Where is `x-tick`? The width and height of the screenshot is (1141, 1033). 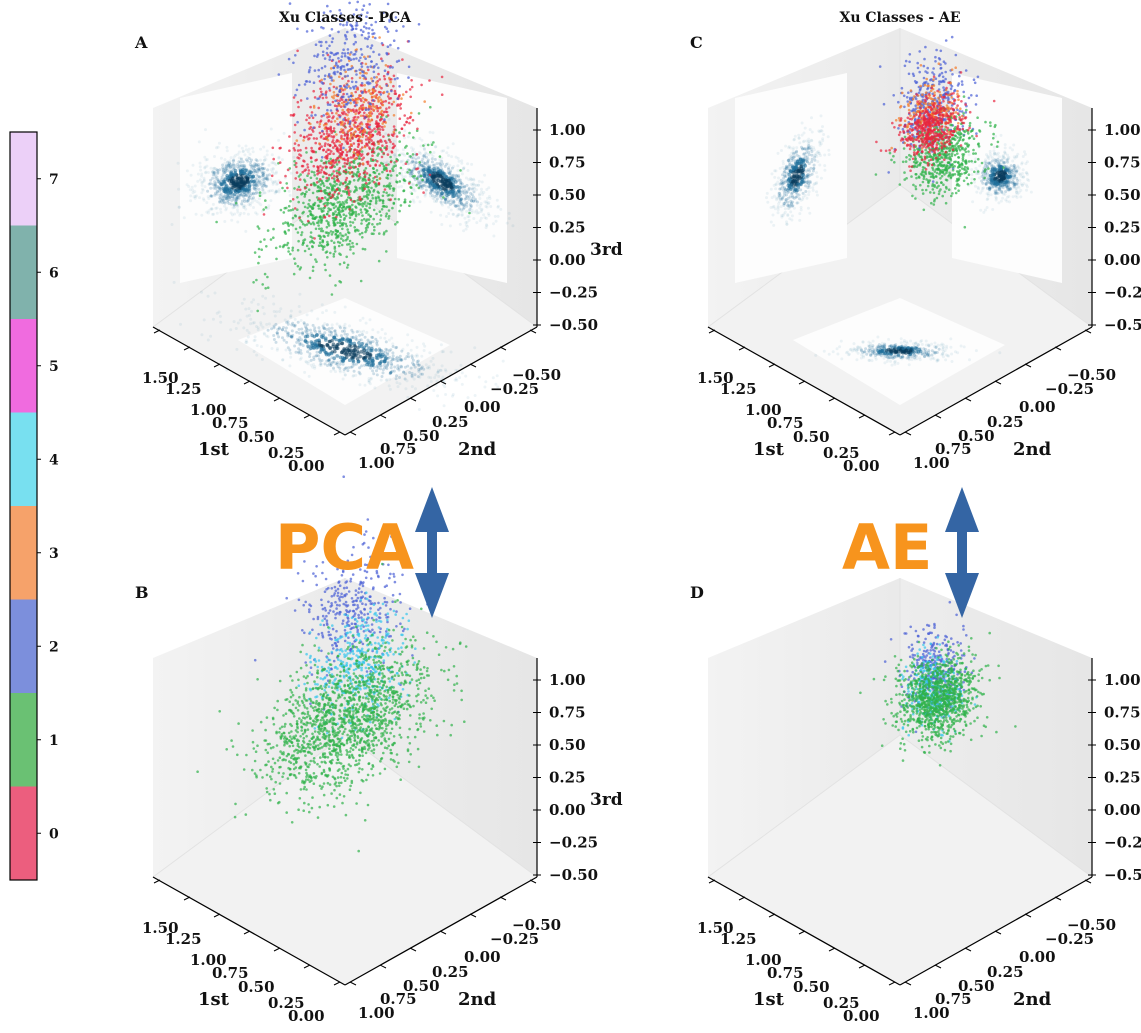
x-tick is located at coordinates (307, 416).